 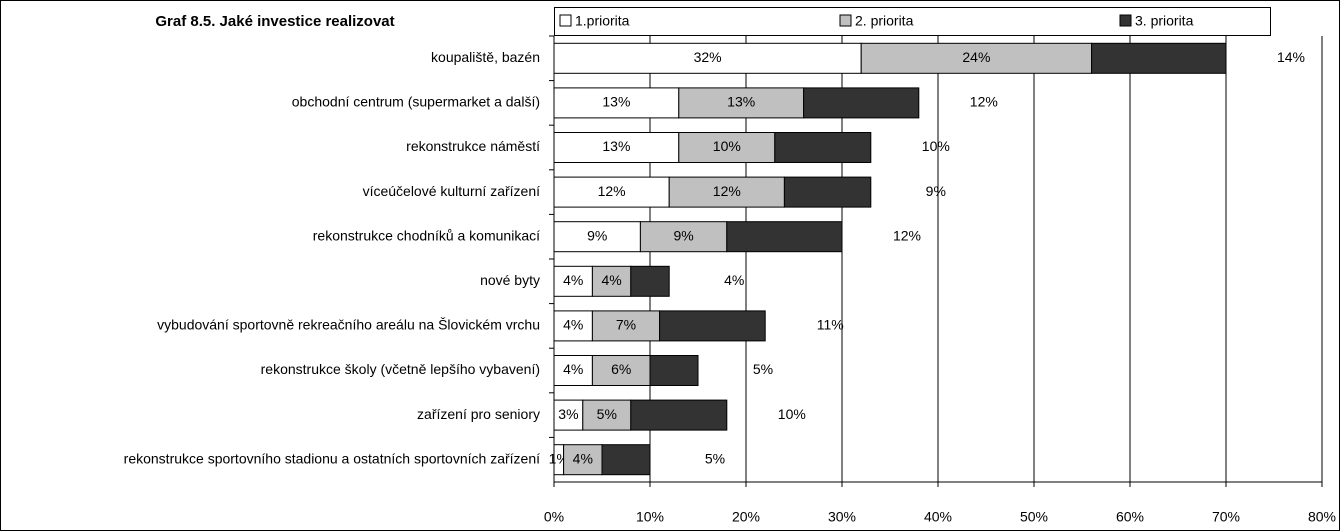 I want to click on legend-label: 1.priorita, so click(x=602, y=21).